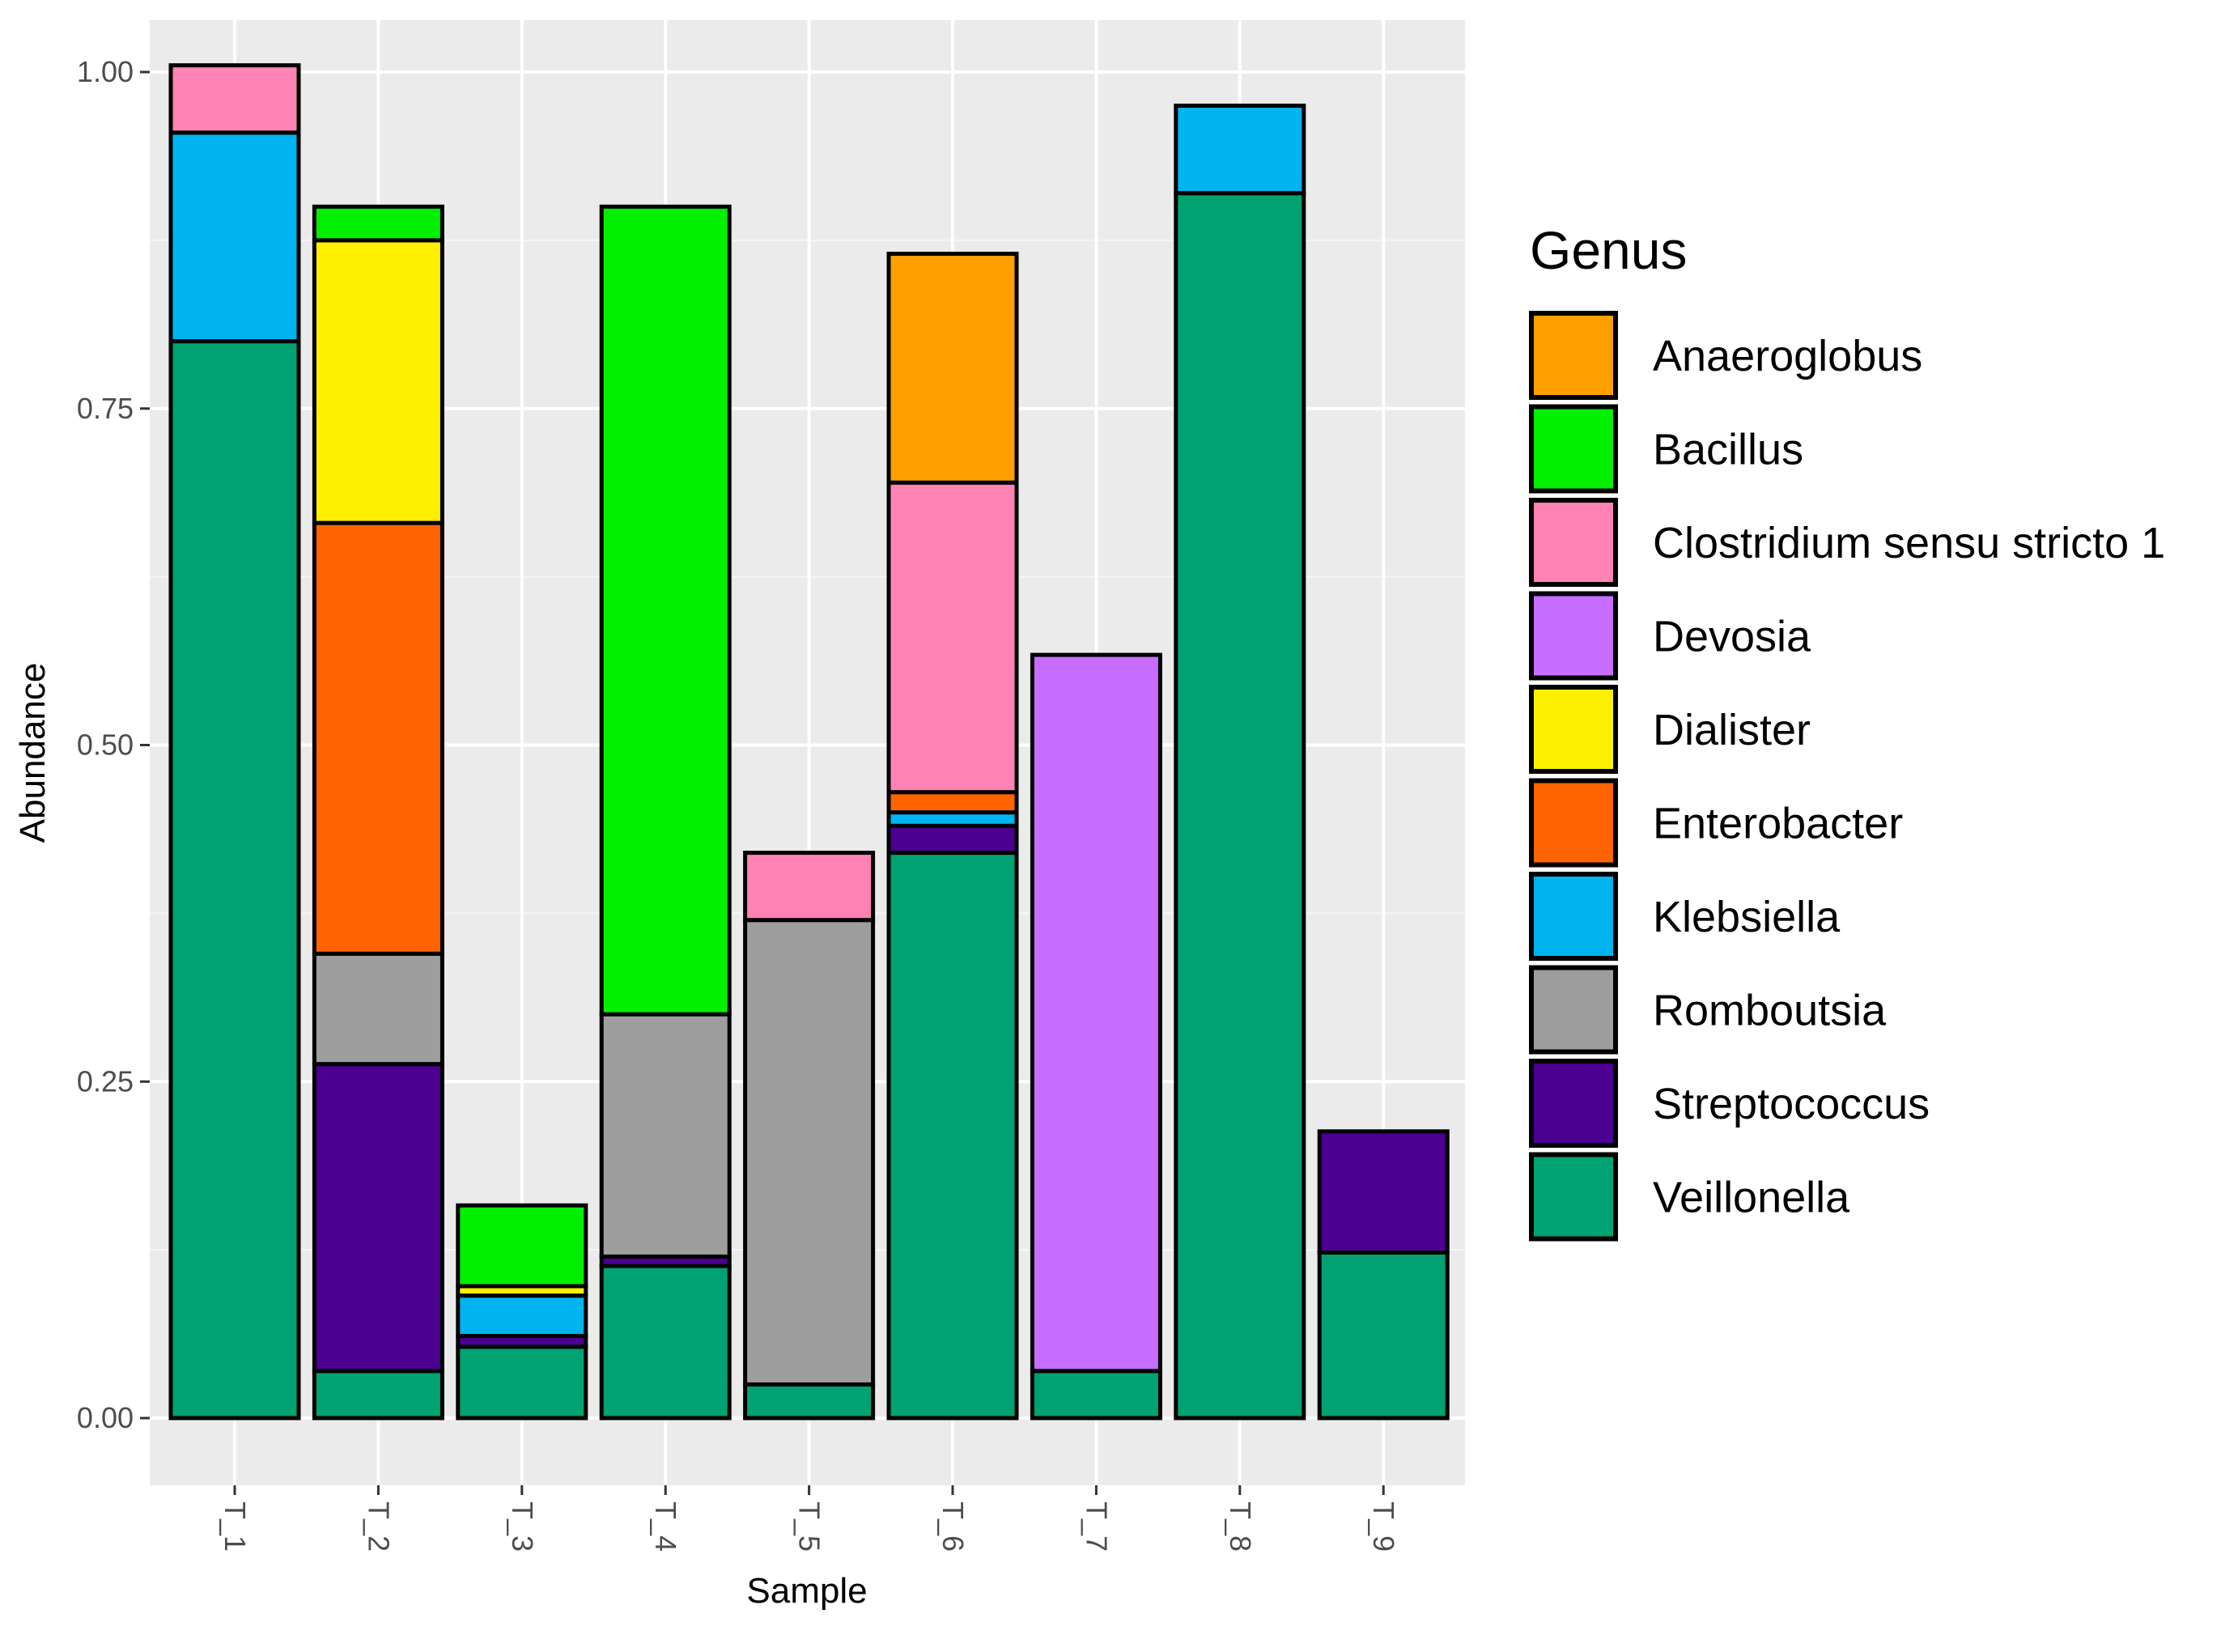 The height and width of the screenshot is (1652, 2221). I want to click on legend-key-streptococcus, so click(1574, 1103).